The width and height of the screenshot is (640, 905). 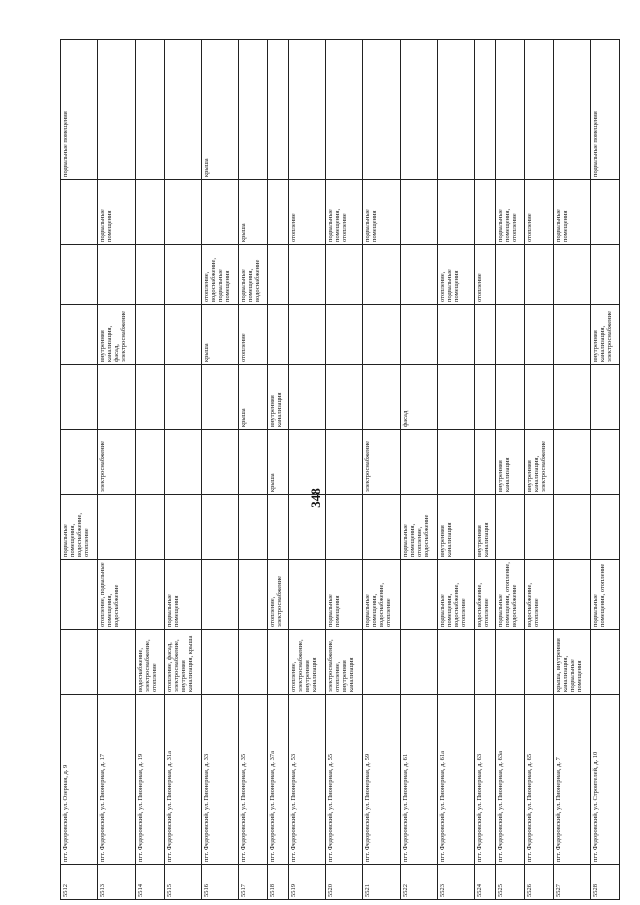 I want to click on address: пгт. Федоровский, ул. Пионерная, д. 35, so click(x=253, y=779).